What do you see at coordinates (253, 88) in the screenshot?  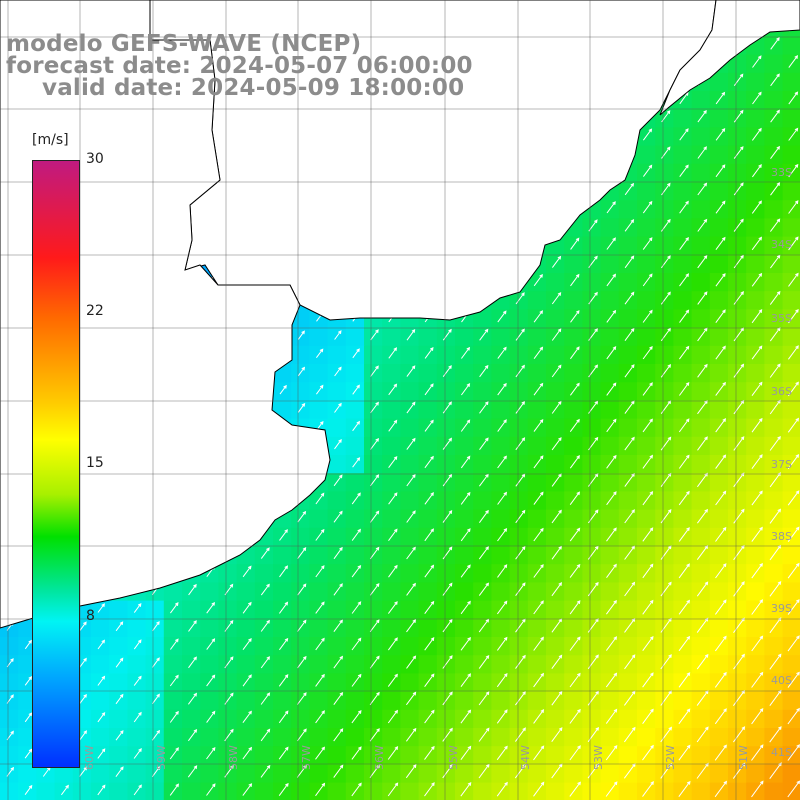 I see `valid-date: valid date: 2024-05-09 18:00:00` at bounding box center [253, 88].